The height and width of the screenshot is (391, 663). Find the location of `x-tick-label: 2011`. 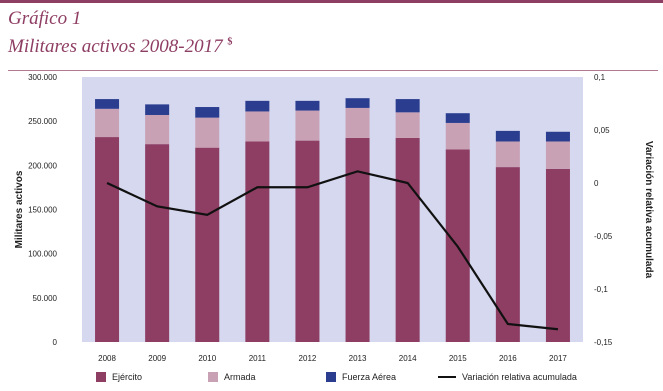

x-tick-label: 2011 is located at coordinates (258, 358).